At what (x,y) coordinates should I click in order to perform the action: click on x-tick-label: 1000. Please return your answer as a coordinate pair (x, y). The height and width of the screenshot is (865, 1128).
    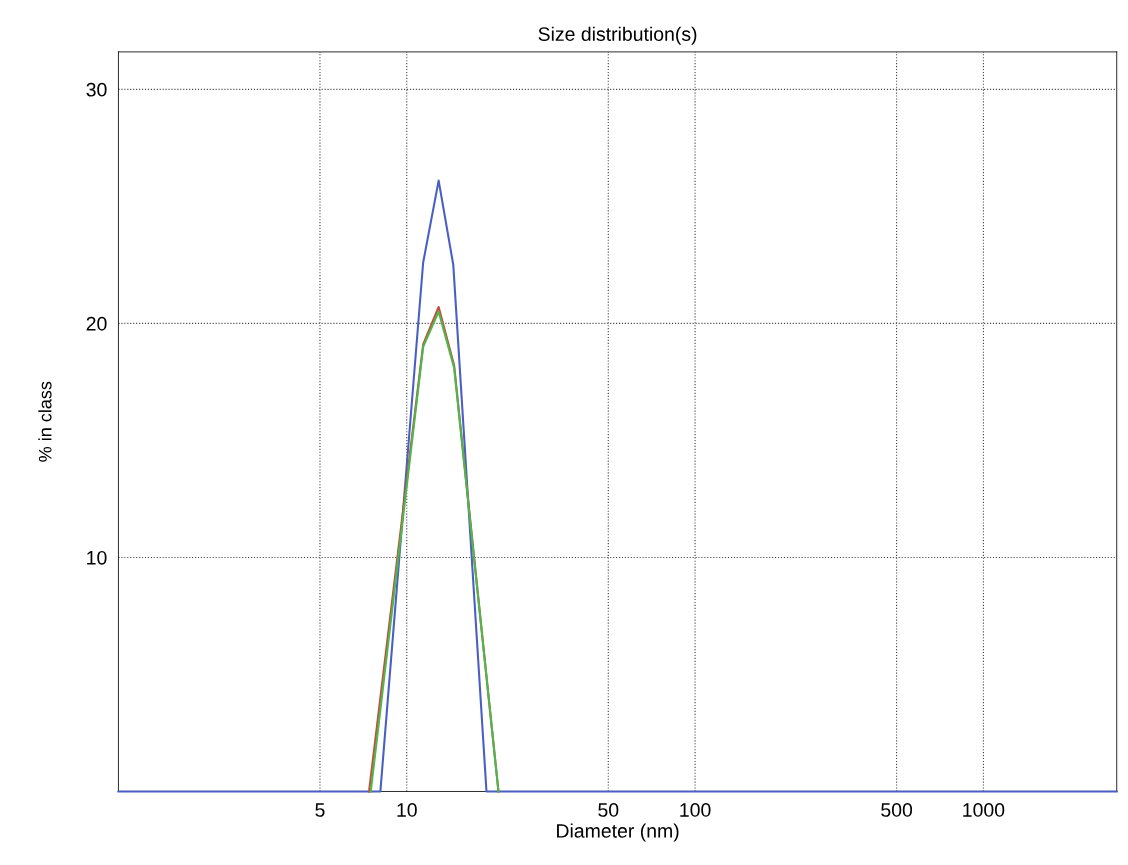
    Looking at the image, I should click on (984, 810).